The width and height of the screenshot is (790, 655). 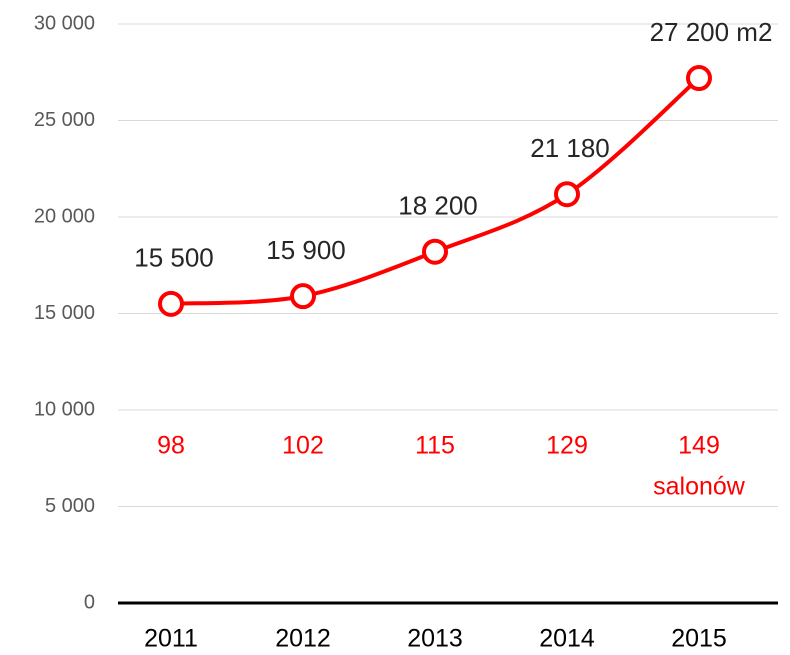 What do you see at coordinates (567, 446) in the screenshot?
I see `store-count: 129` at bounding box center [567, 446].